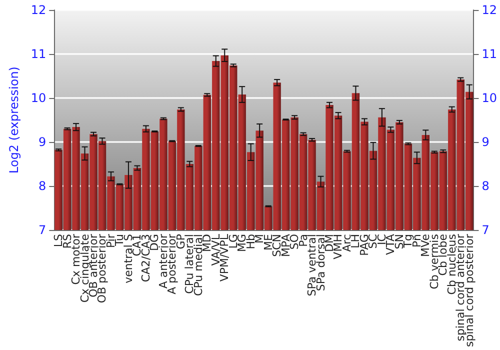 The image size is (500, 350). What do you see at coordinates (38, 10) in the screenshot?
I see `y-tick-label: 12` at bounding box center [38, 10].